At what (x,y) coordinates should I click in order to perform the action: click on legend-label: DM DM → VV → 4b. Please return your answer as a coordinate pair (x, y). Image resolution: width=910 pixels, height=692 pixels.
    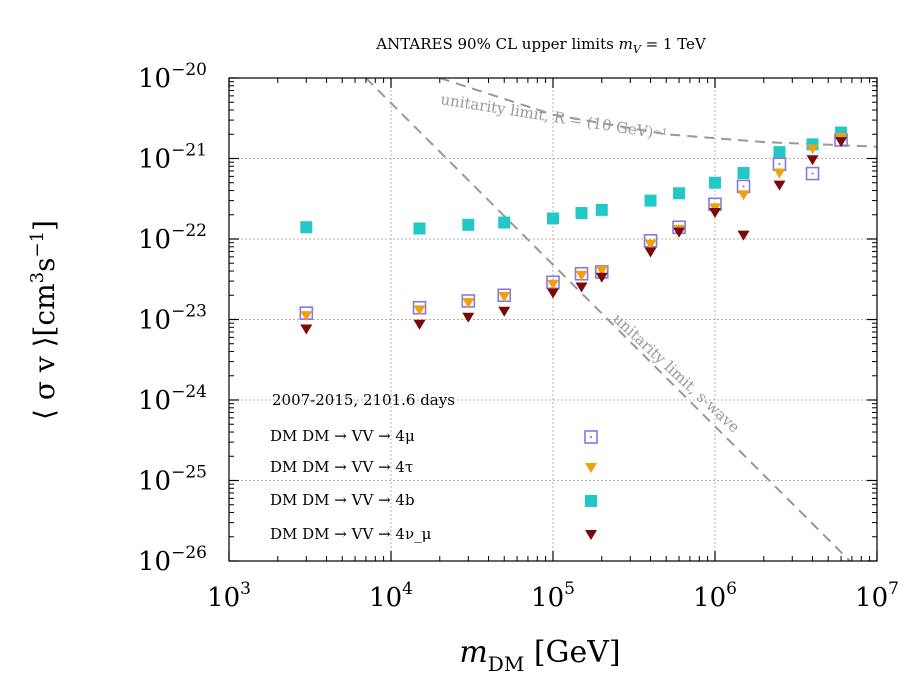
    Looking at the image, I should click on (342, 500).